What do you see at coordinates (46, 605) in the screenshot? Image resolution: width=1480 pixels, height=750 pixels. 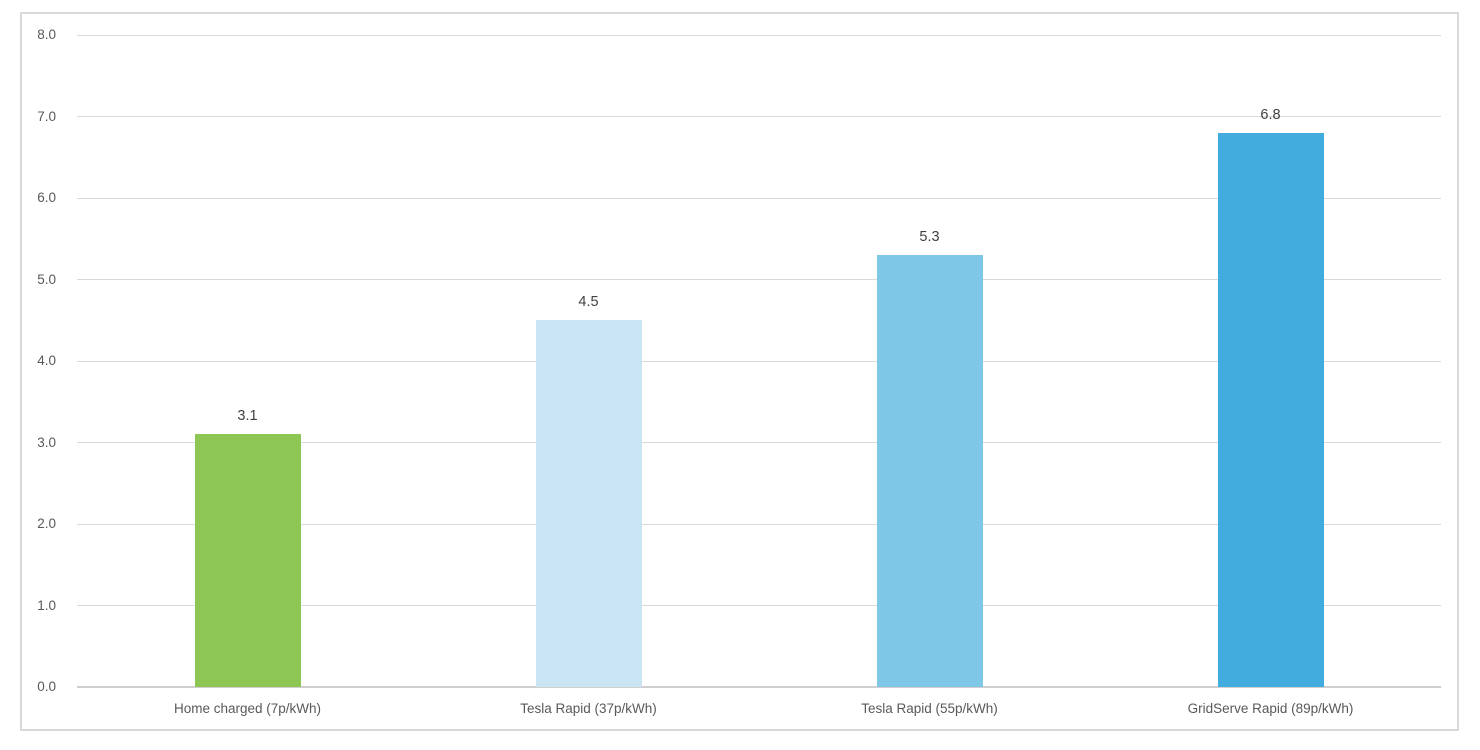 I see `y-tick-label: 1.0` at bounding box center [46, 605].